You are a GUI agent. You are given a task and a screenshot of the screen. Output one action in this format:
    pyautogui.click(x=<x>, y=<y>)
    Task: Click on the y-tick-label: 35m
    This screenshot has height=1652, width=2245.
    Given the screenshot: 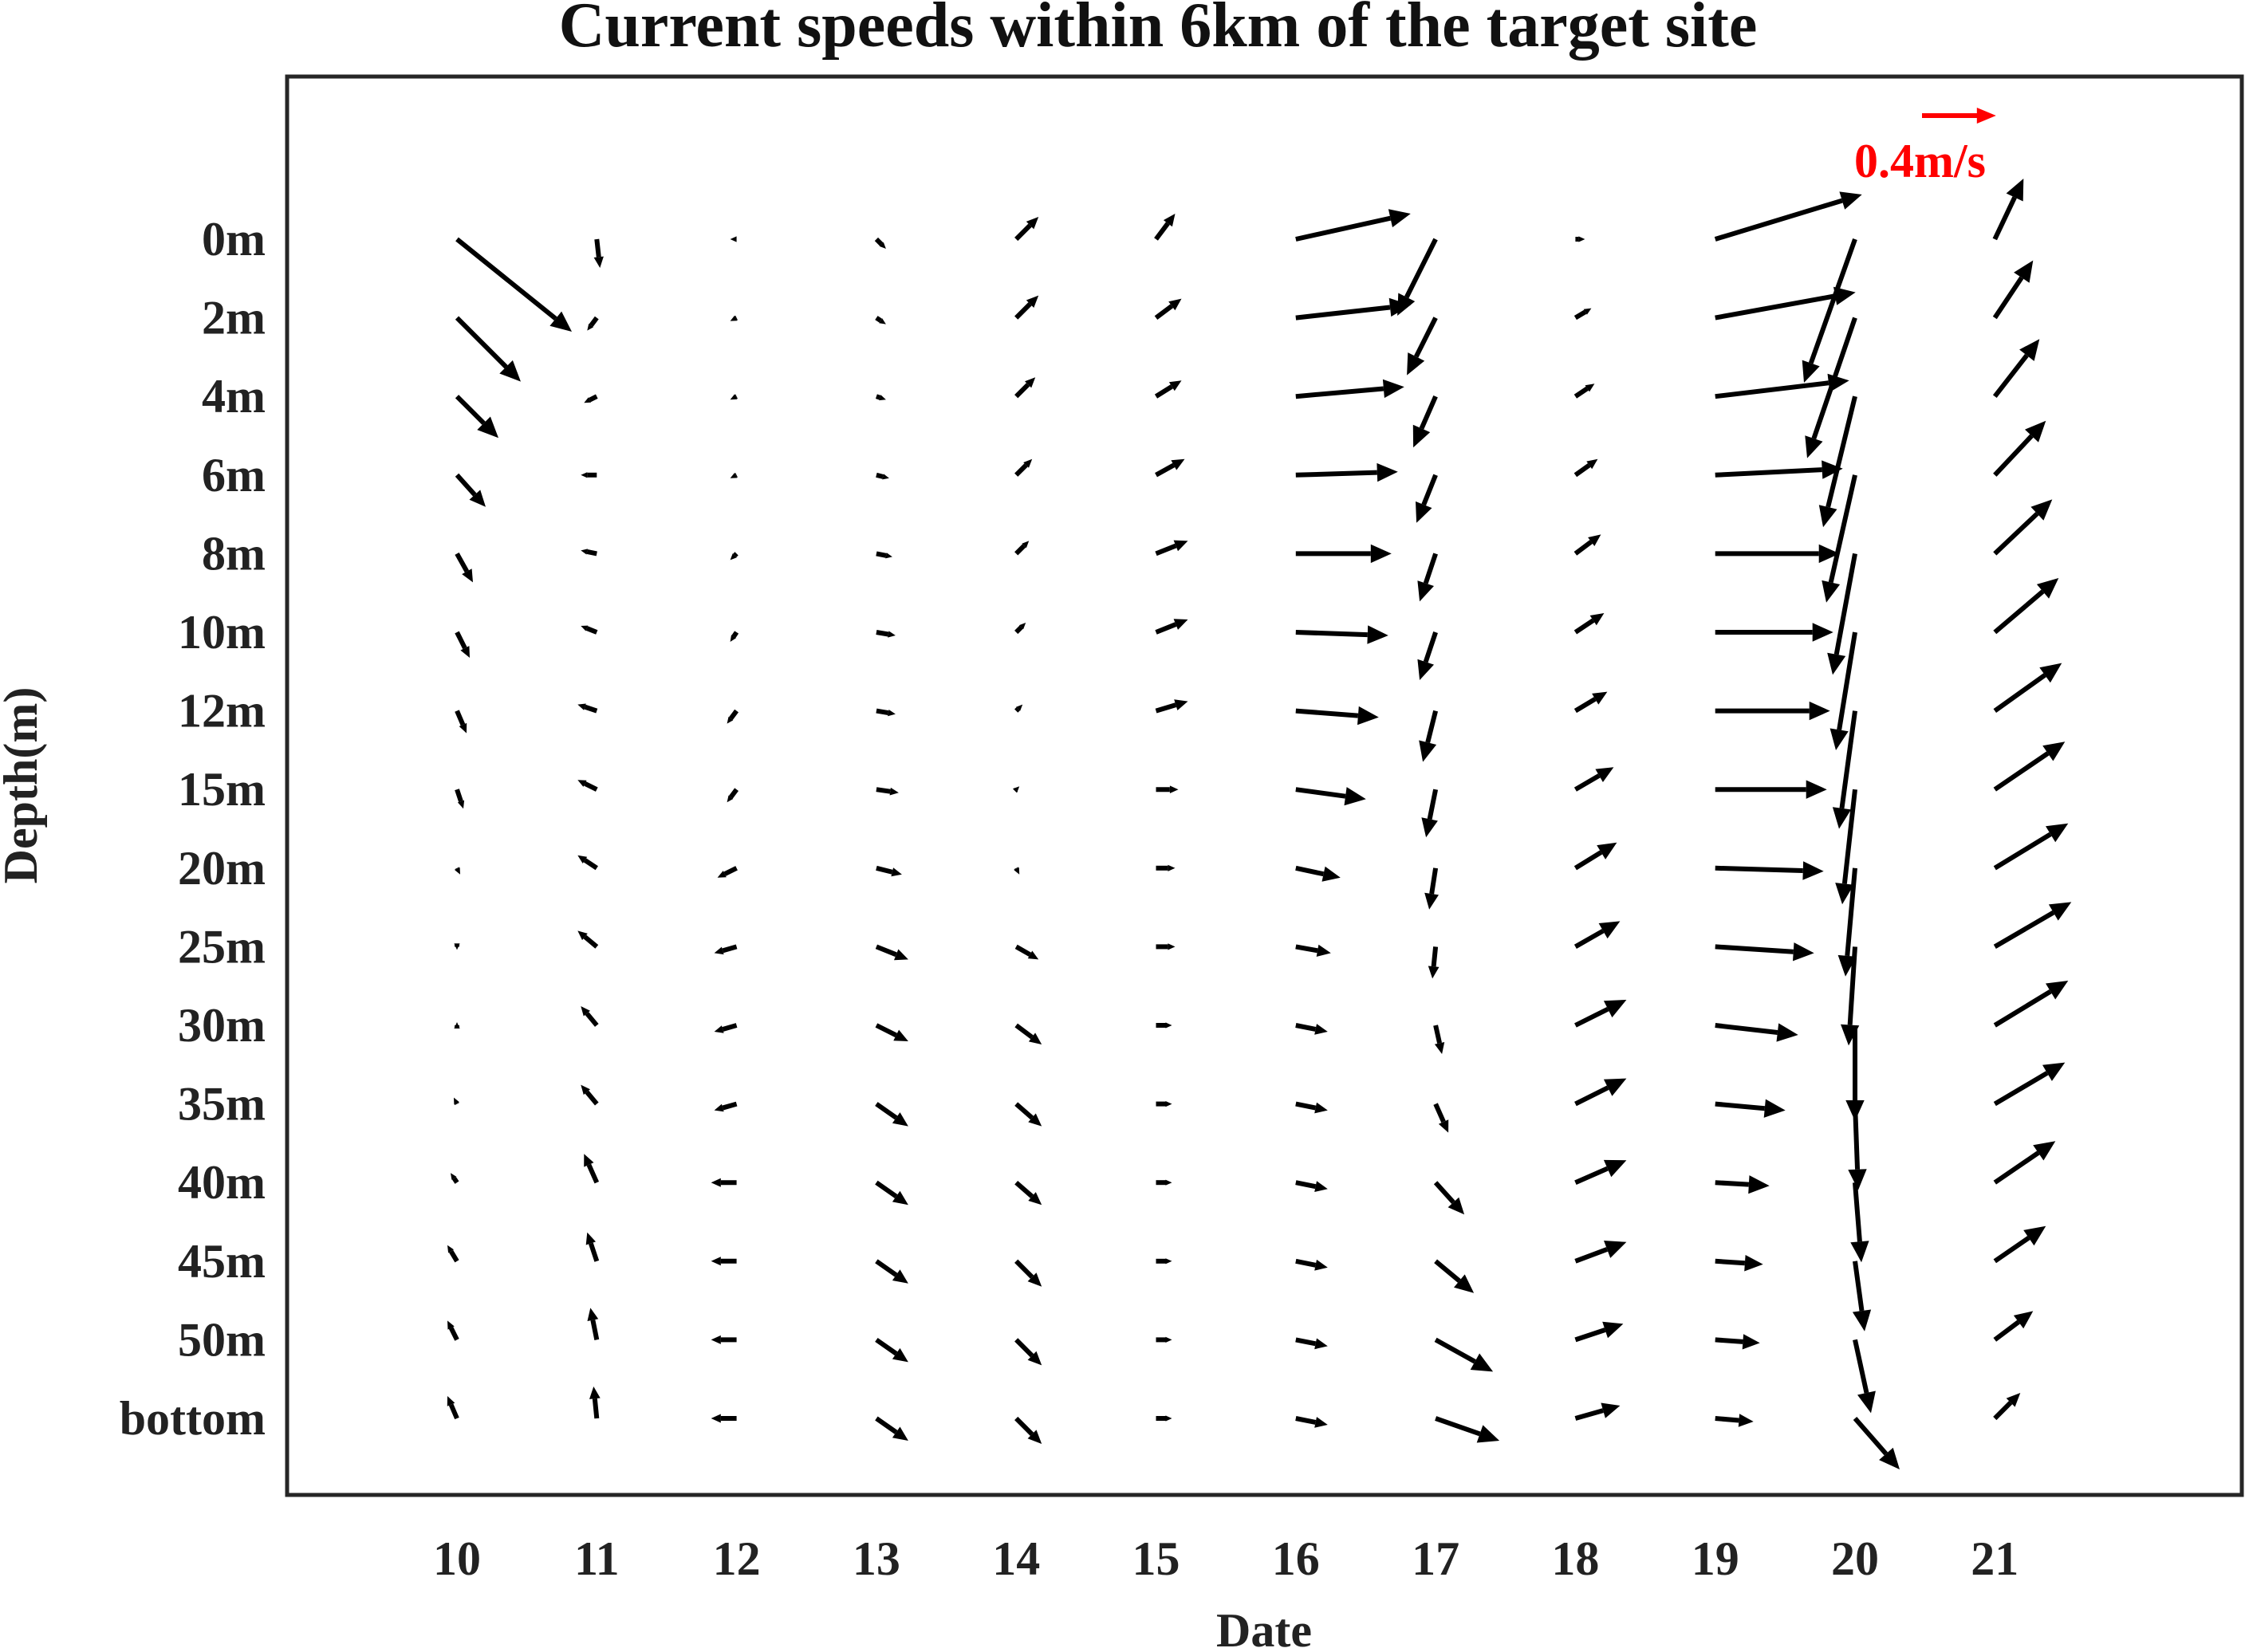 What is the action you would take?
    pyautogui.click(x=222, y=1104)
    